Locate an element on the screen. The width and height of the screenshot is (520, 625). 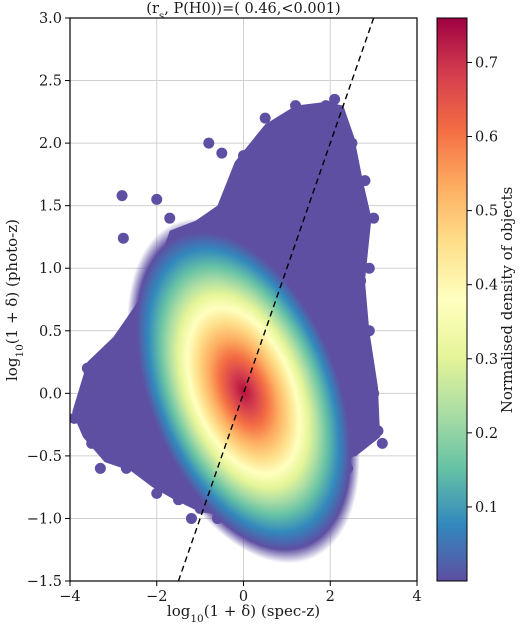
colorbar-fill is located at coordinates (452, 299).